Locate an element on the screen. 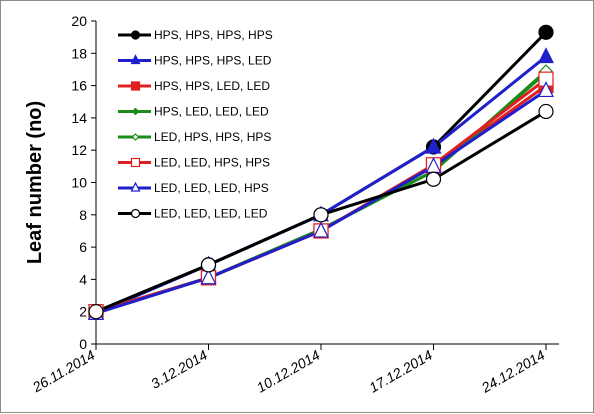 This screenshot has height=414, width=594. y-tick-label: 10 is located at coordinates (79, 183).